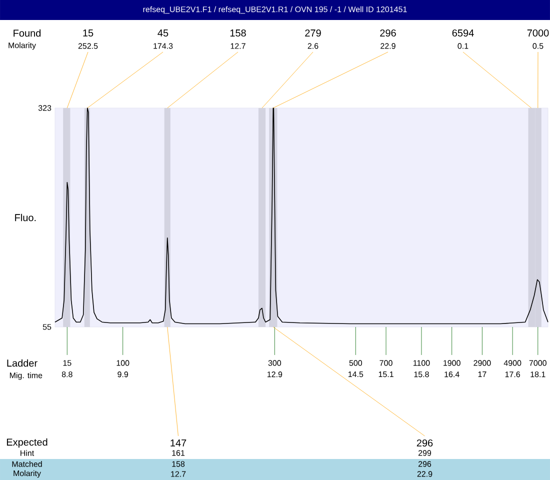 The width and height of the screenshot is (550, 480). What do you see at coordinates (313, 33) in the screenshot?
I see `text: 279` at bounding box center [313, 33].